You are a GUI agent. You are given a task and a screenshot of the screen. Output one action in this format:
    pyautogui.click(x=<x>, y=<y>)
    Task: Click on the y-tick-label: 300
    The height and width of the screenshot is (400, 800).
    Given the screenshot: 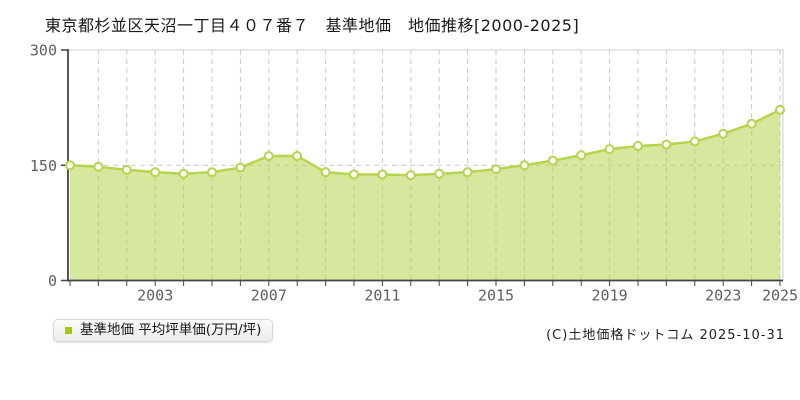 What is the action you would take?
    pyautogui.click(x=43, y=51)
    